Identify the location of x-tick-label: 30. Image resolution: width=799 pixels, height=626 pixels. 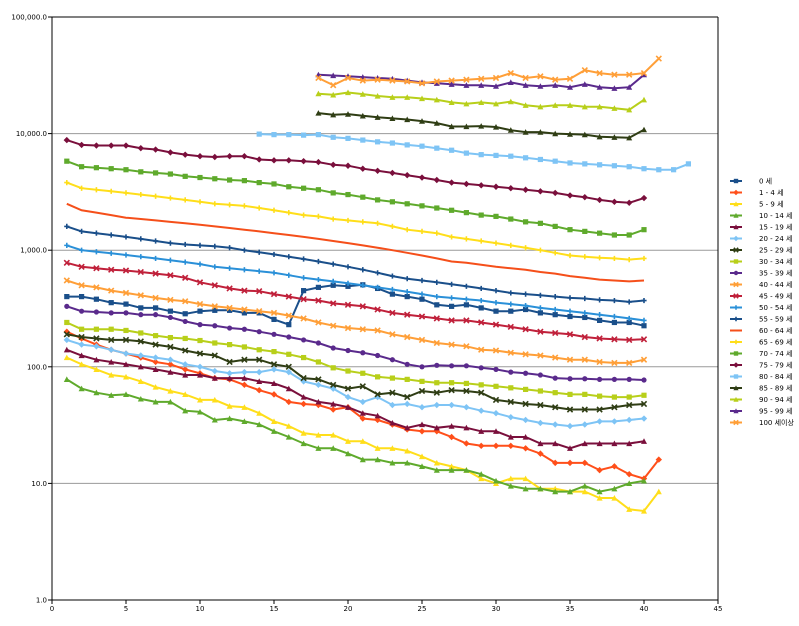
(496, 609).